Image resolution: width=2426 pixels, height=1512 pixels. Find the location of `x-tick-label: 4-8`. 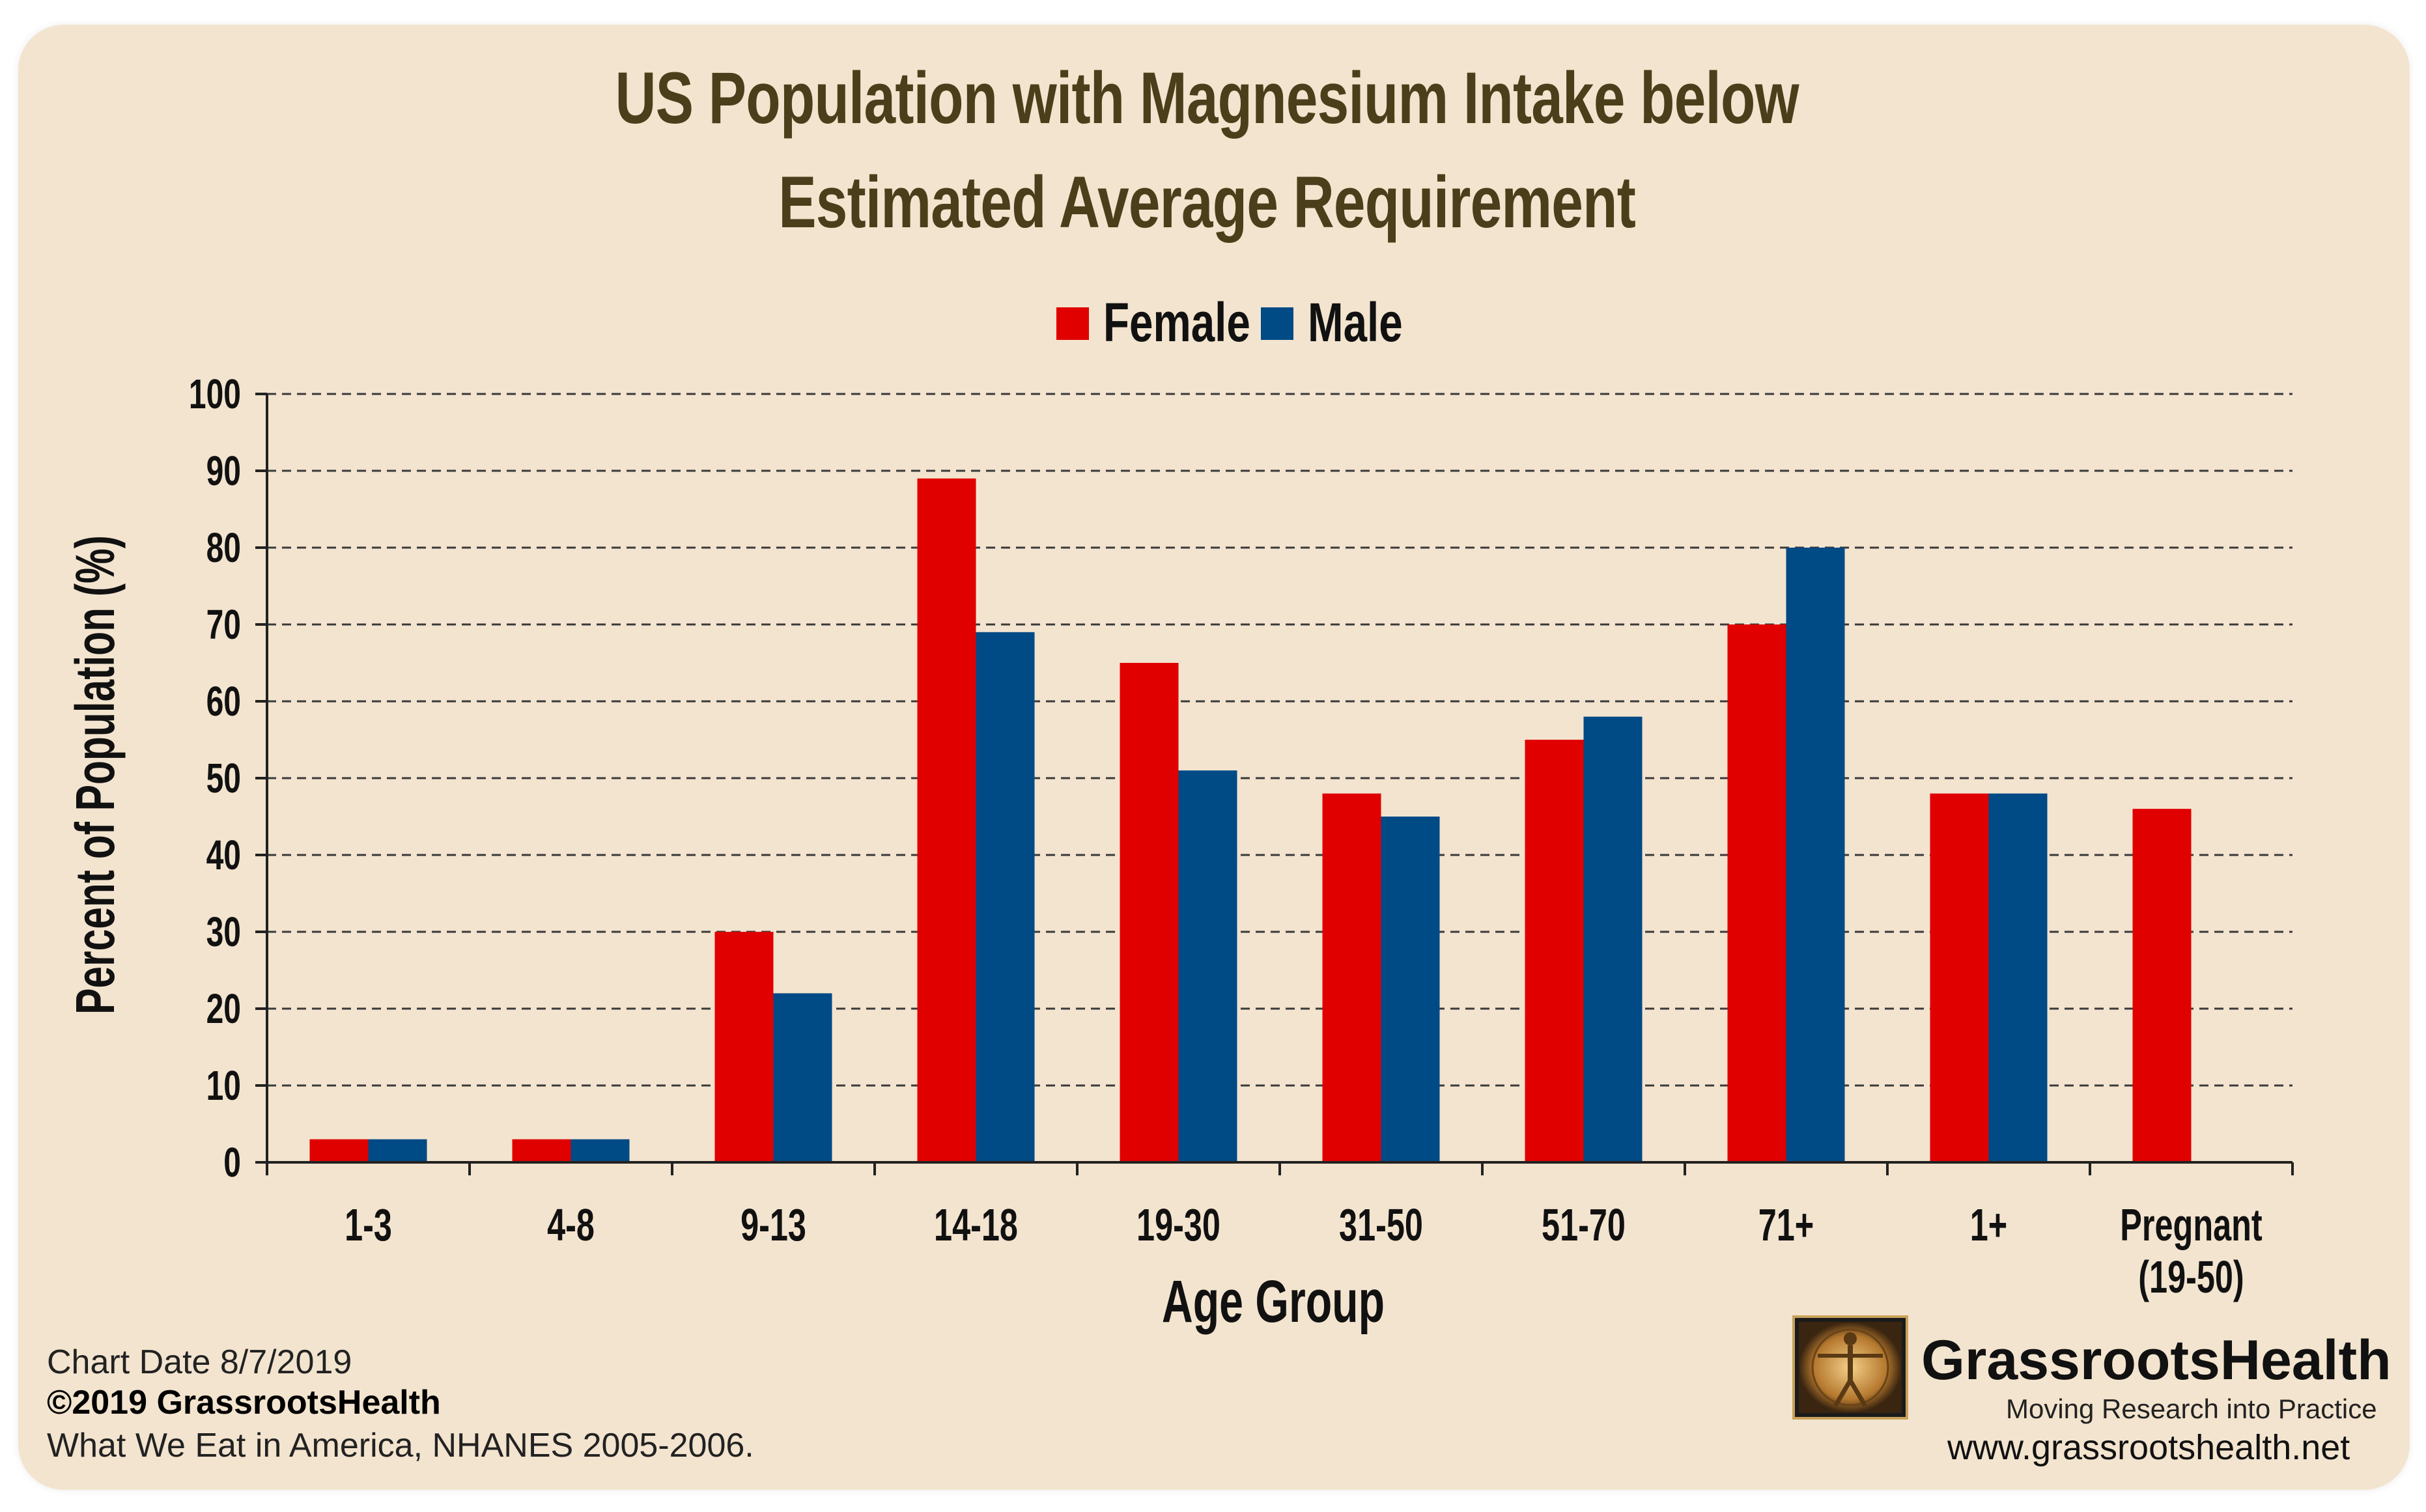

x-tick-label: 4-8 is located at coordinates (571, 1224).